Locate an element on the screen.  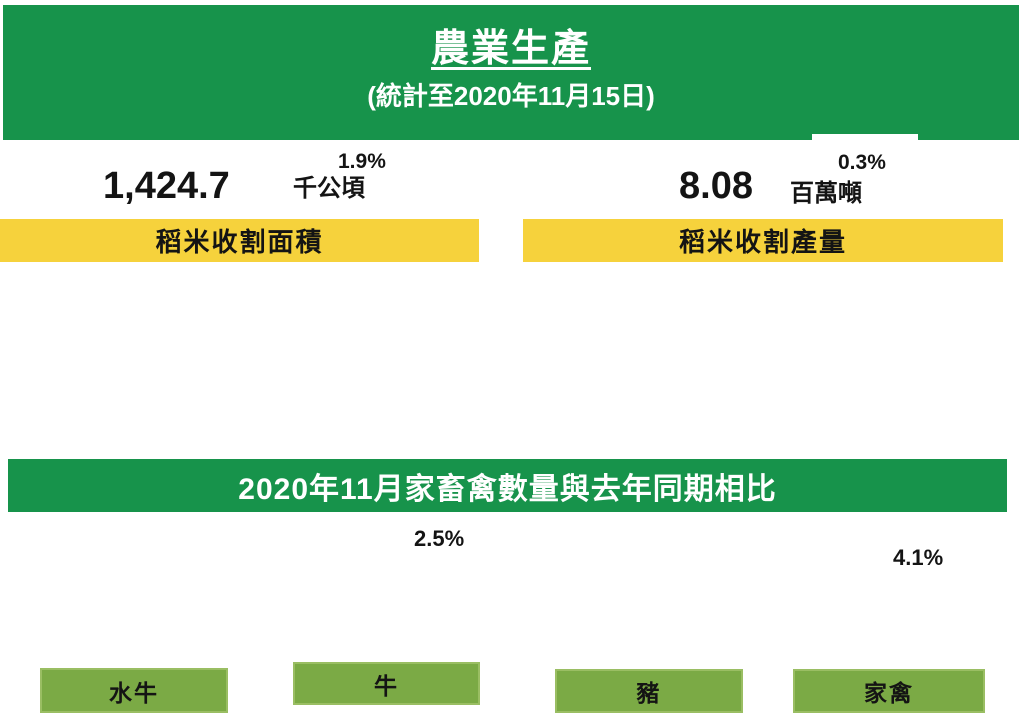
category-button-pig: 豬 is located at coordinates (649, 691).